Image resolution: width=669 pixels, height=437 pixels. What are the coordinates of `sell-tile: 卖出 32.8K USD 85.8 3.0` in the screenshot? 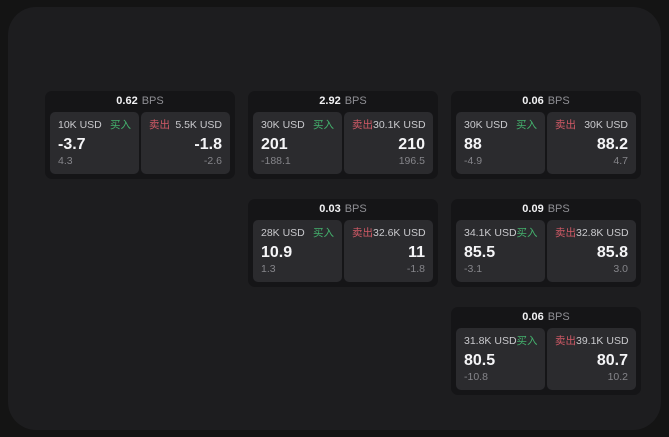 It's located at (591, 251).